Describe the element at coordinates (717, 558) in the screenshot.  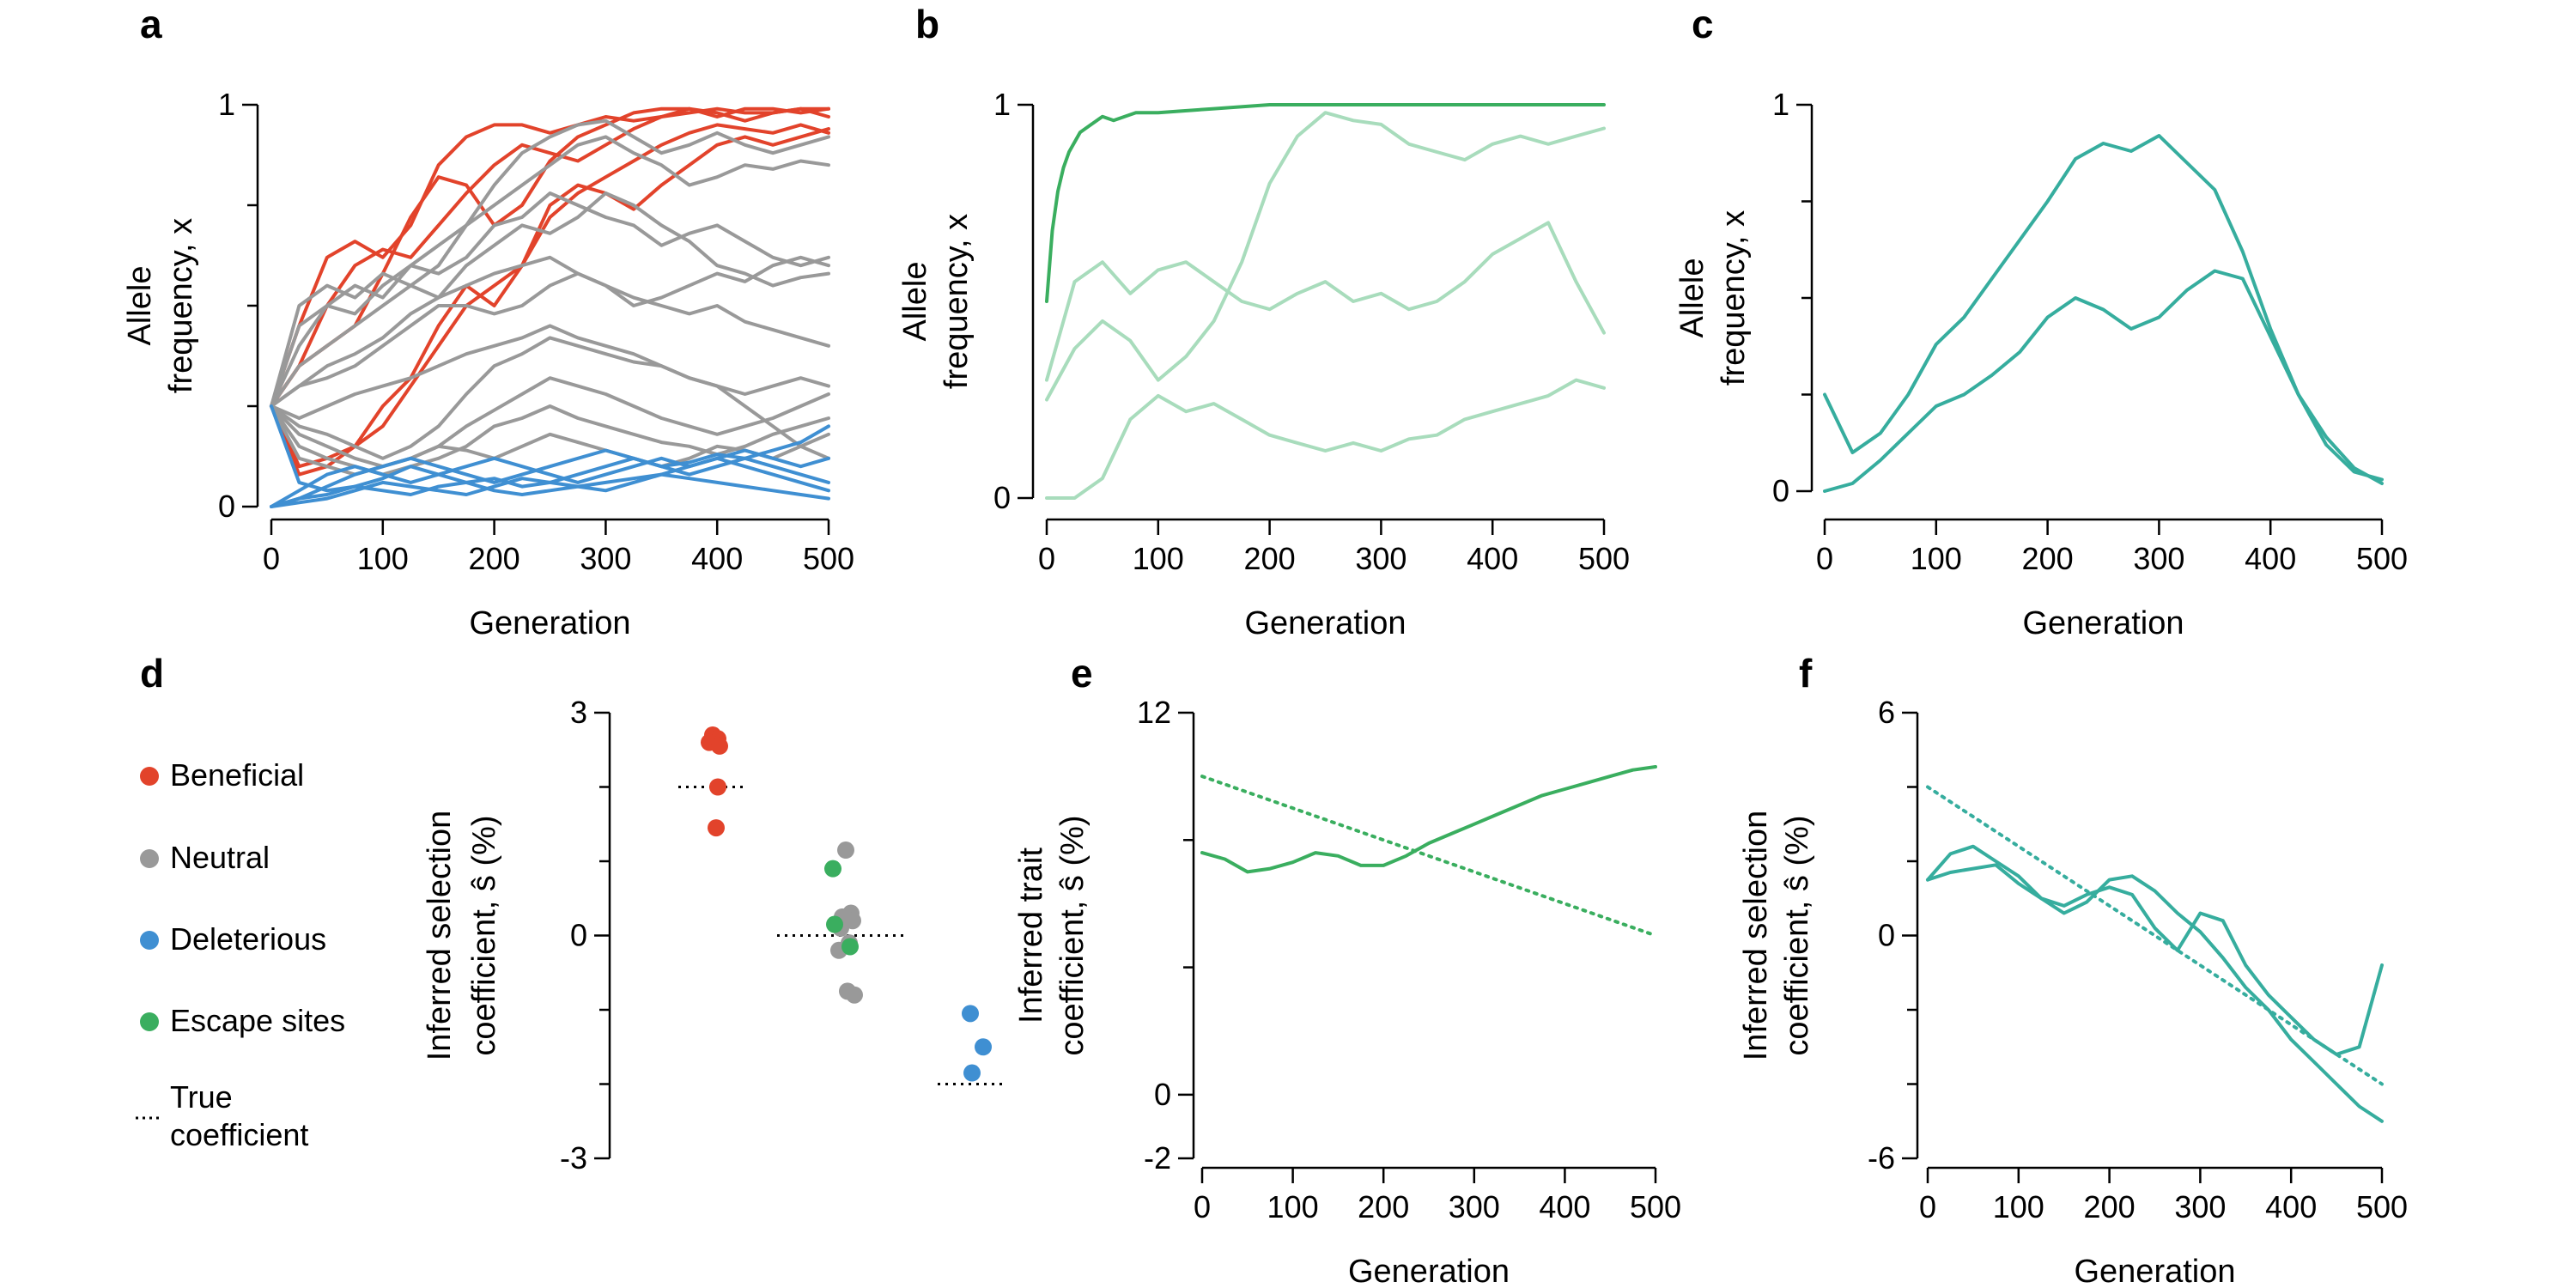
I see `x-tick-label-a-4: 400` at that location.